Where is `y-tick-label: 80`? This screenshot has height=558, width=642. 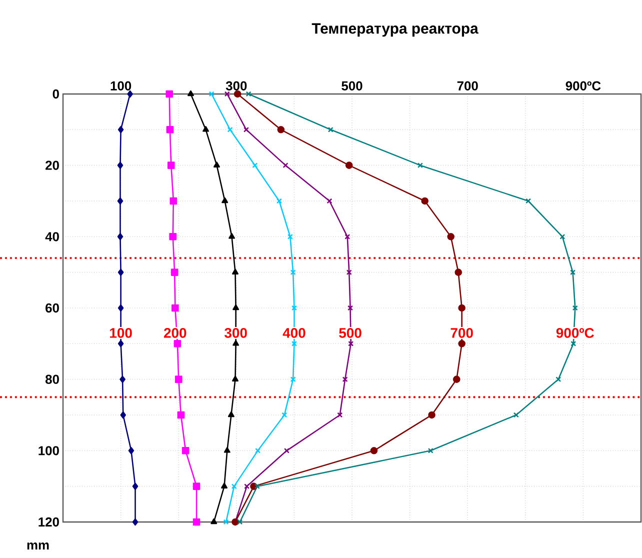
y-tick-label: 80 is located at coordinates (52, 379).